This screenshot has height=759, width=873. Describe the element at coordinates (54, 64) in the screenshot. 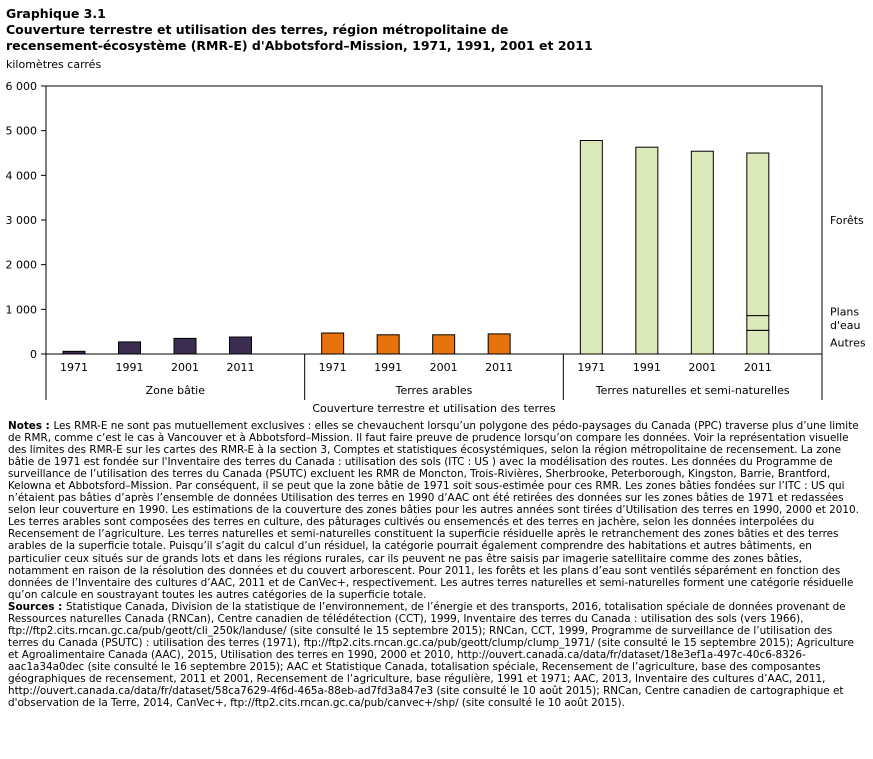

I see `y-axis-unit-label: kilomètres carrés` at that location.